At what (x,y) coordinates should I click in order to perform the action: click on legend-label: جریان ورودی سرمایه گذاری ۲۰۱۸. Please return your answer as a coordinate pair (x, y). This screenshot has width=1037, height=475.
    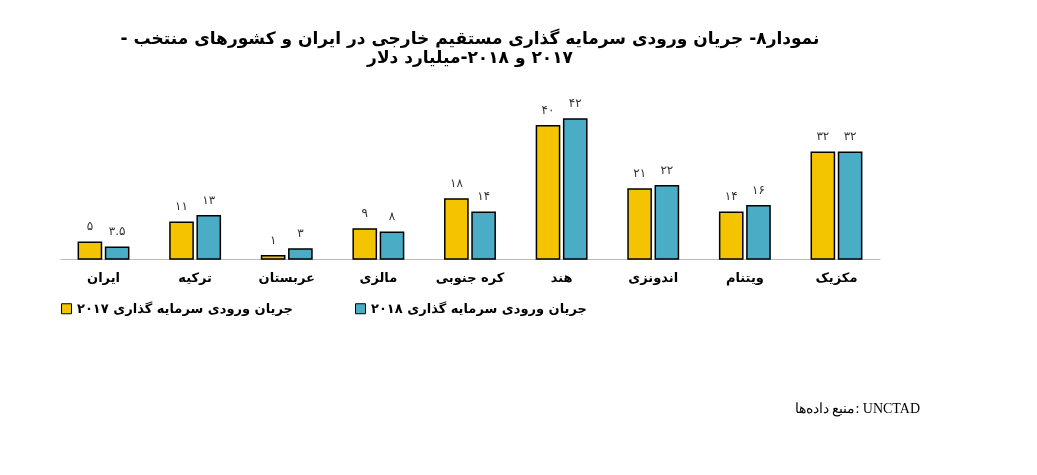
    Looking at the image, I should click on (479, 308).